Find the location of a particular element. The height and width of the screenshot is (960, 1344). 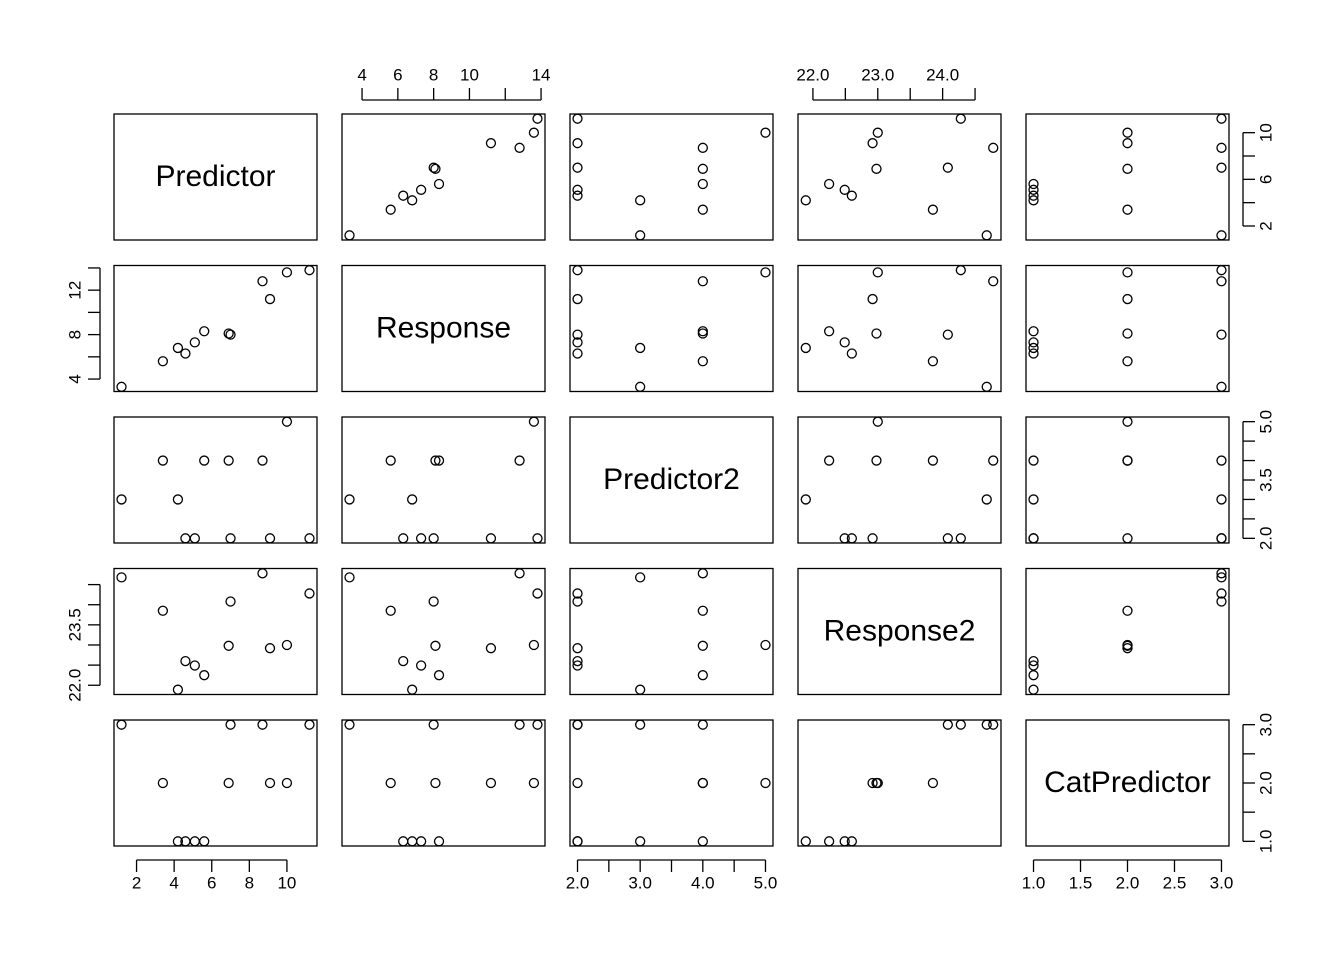

tick-label: 24.0 is located at coordinates (942, 74).